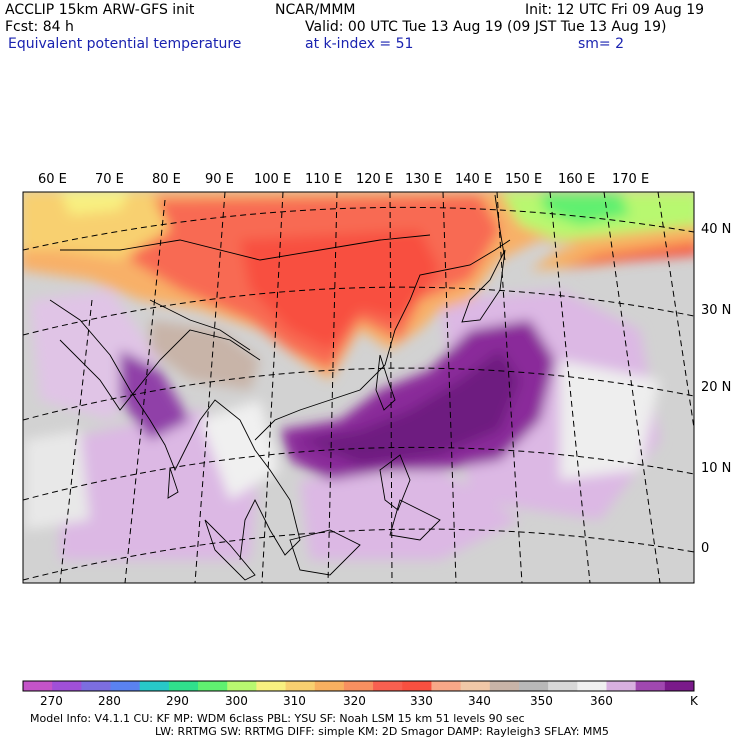 This screenshot has height=740, width=740. Describe the element at coordinates (615, 10) in the screenshot. I see `init-time: Init: 12 UTC Fri 09 Aug 19` at that location.